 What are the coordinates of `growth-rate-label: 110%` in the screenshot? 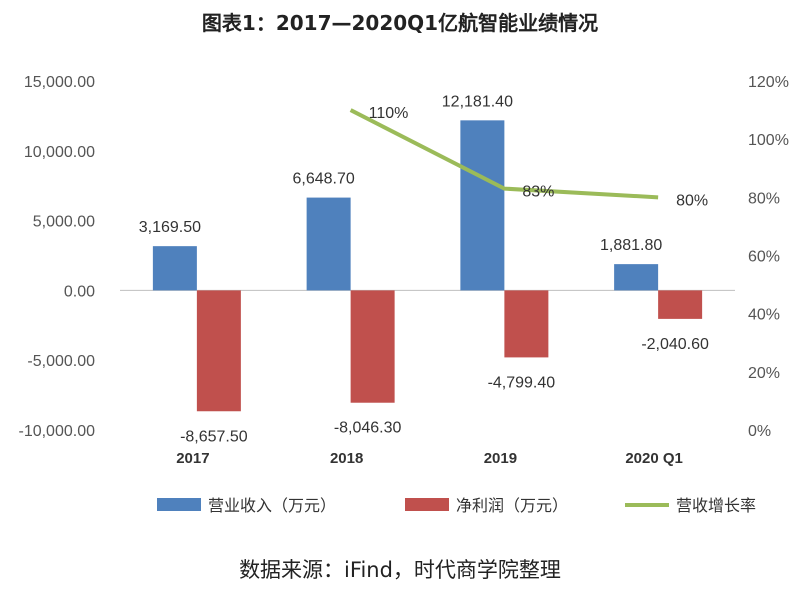 It's located at (389, 113).